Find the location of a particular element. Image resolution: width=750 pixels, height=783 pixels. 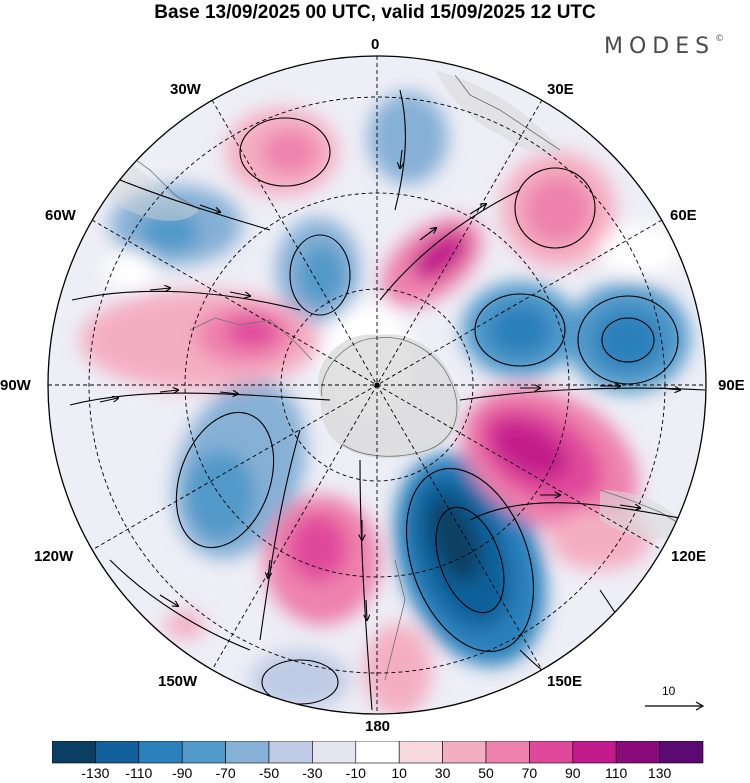

lon-label-90e: 90E is located at coordinates (731, 385).